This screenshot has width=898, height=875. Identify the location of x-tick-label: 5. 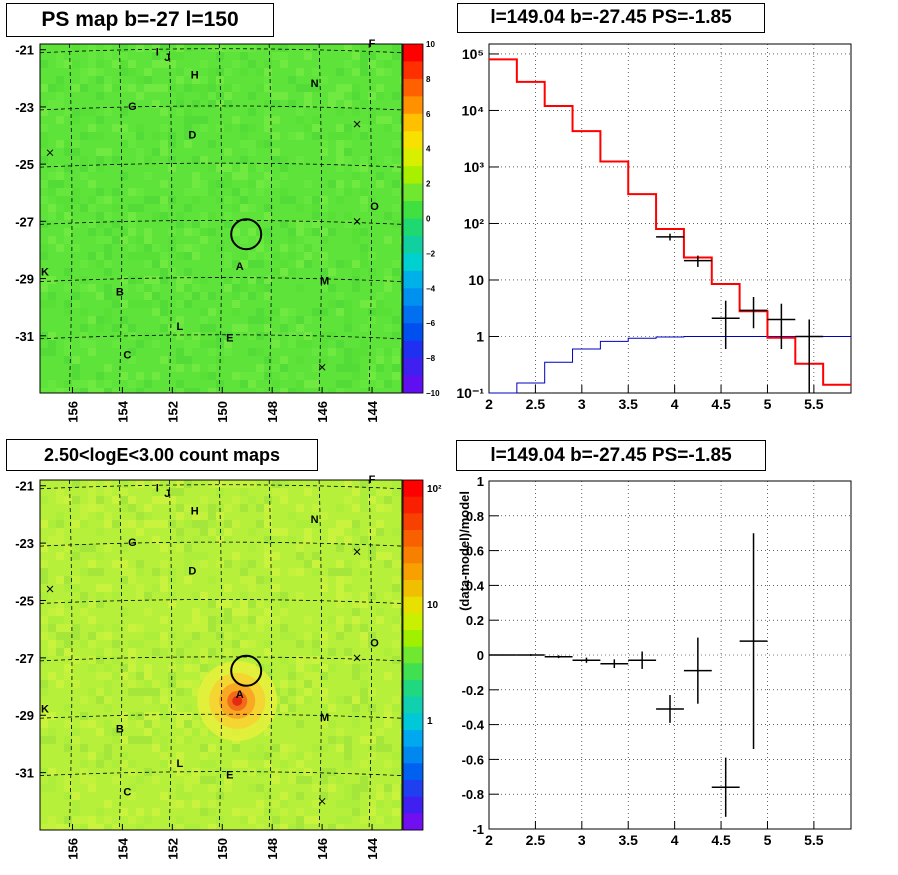
(768, 404).